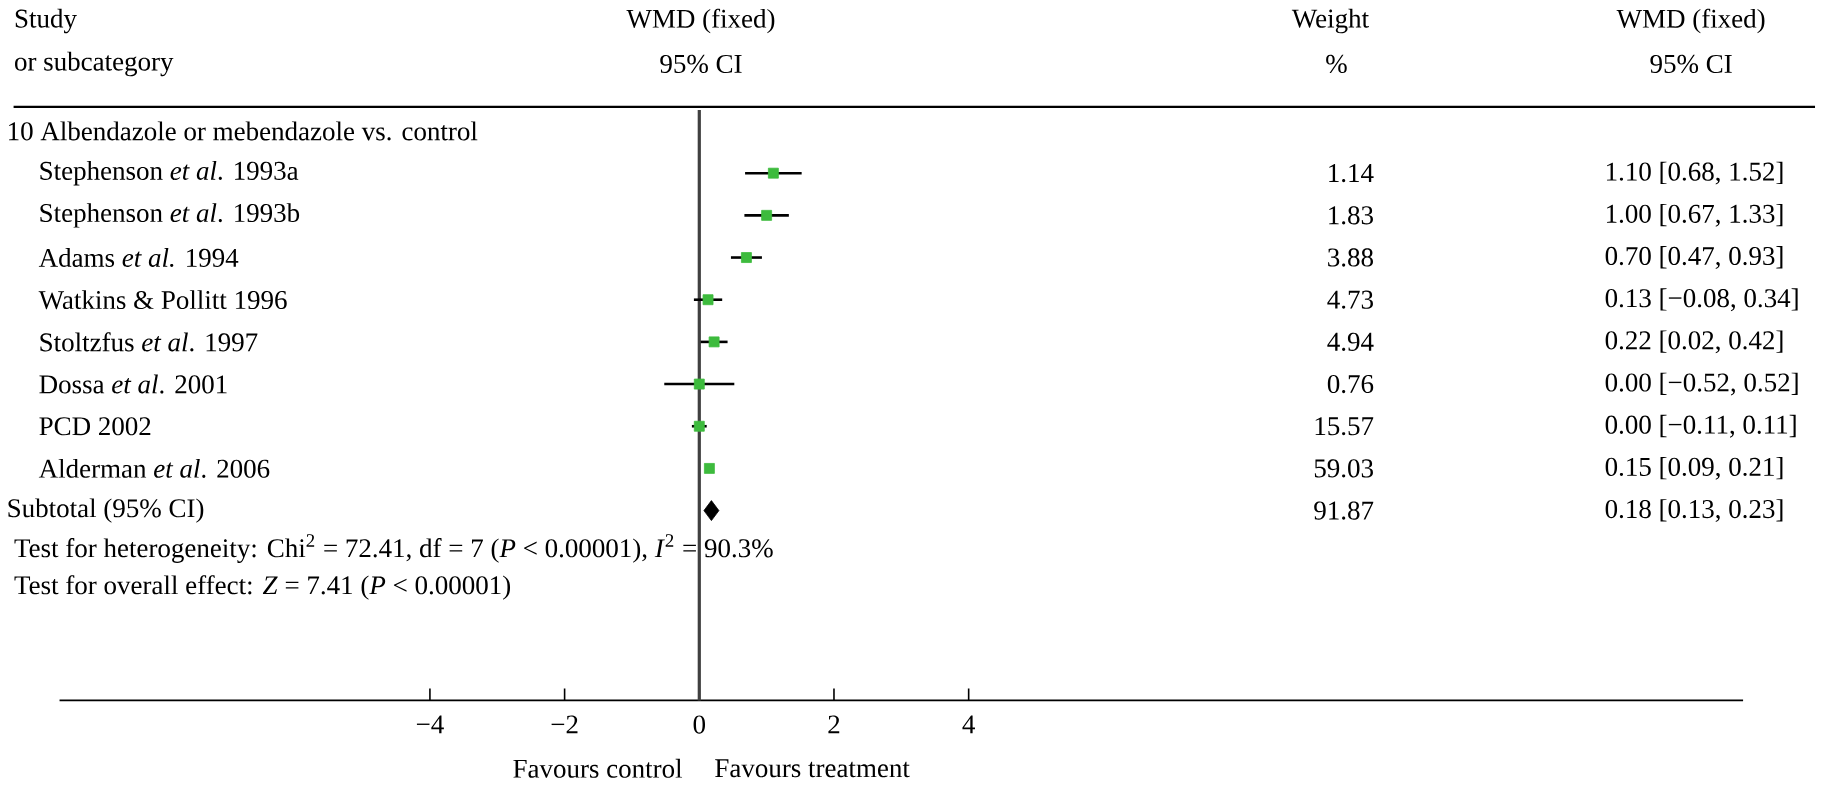  Describe the element at coordinates (1351, 215) in the screenshot. I see `annotation: 1.83` at that location.